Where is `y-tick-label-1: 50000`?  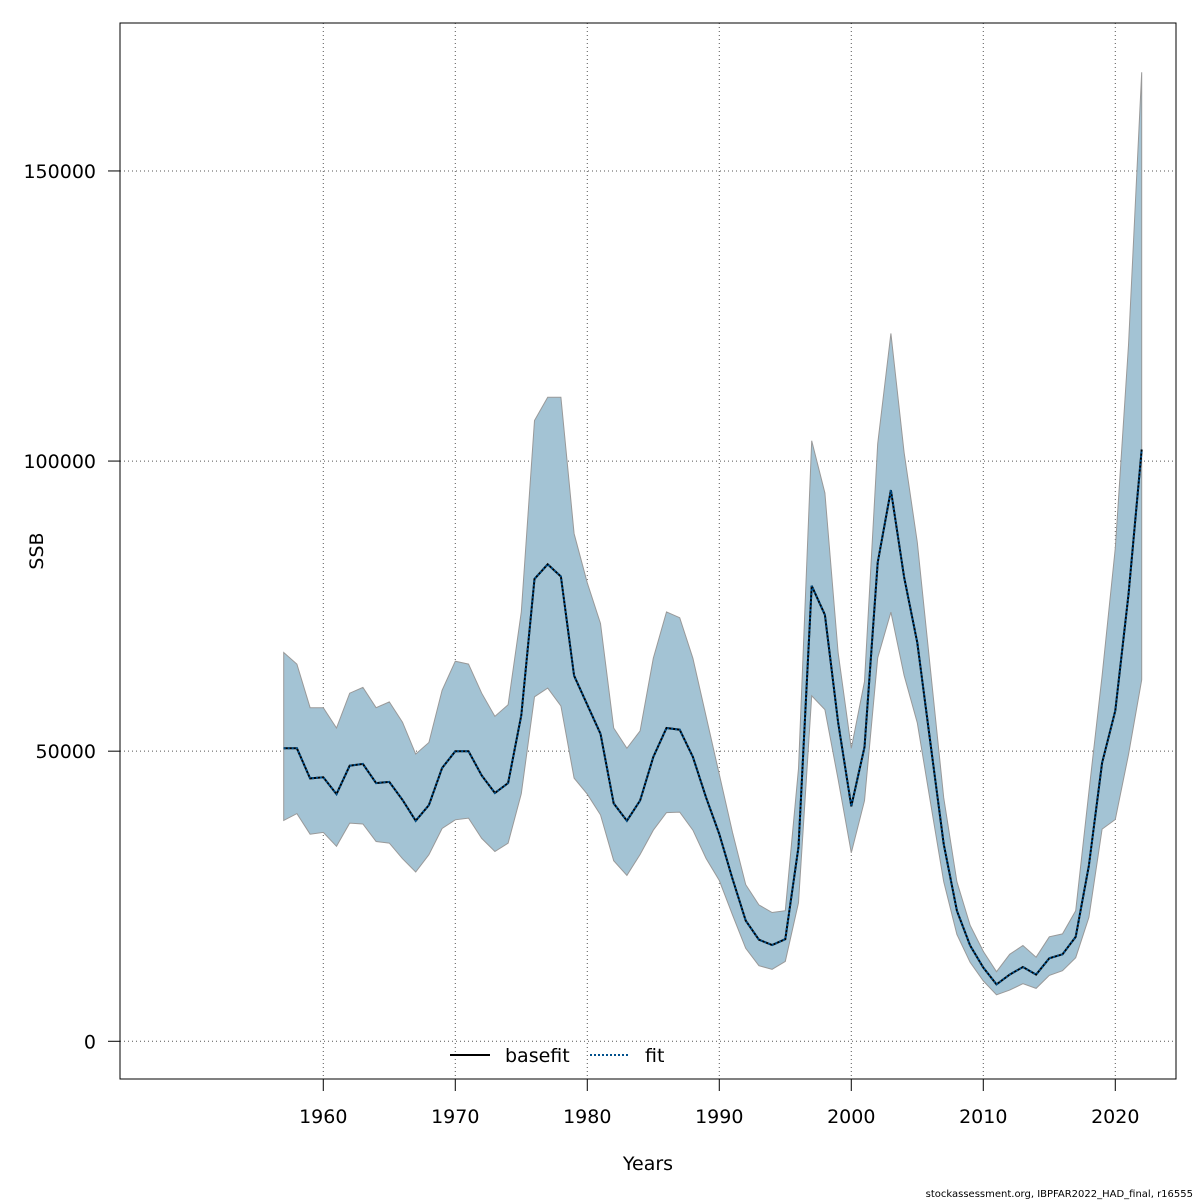 y-tick-label-1: 50000 is located at coordinates (66, 752).